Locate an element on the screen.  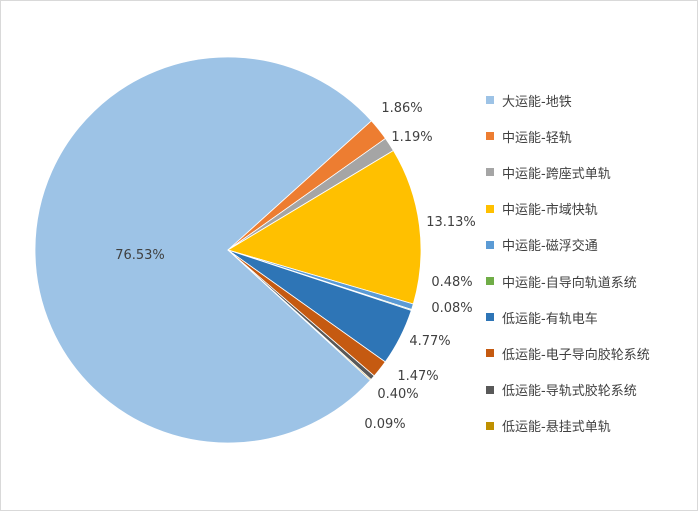
data-label-7: 4.77% is located at coordinates (429, 341).